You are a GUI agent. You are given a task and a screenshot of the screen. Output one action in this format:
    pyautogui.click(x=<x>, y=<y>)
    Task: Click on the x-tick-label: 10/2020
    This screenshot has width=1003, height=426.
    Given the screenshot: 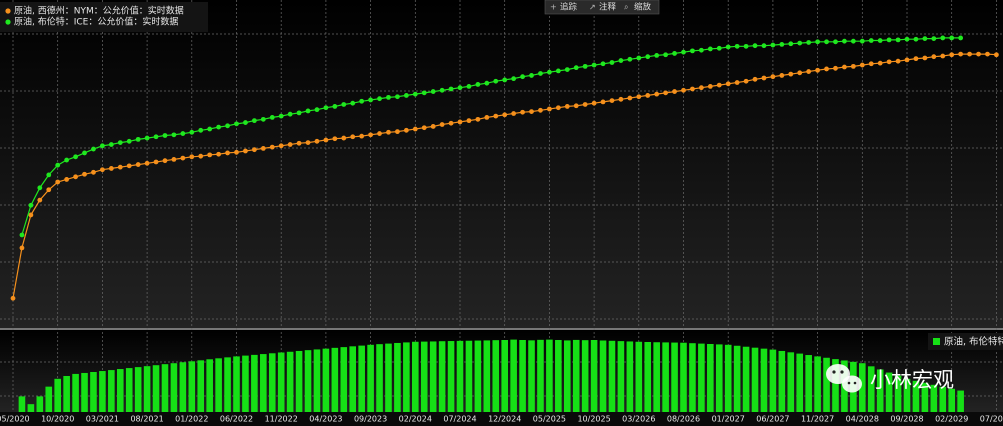 What is the action you would take?
    pyautogui.click(x=57, y=419)
    